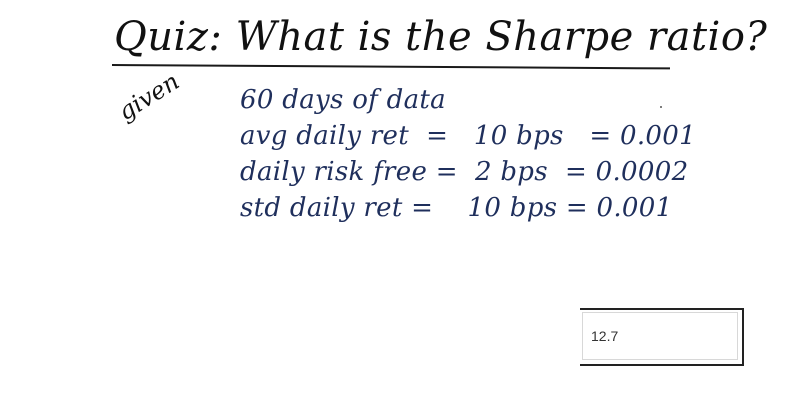  What do you see at coordinates (662, 309) in the screenshot?
I see `answer-box-top-line` at bounding box center [662, 309].